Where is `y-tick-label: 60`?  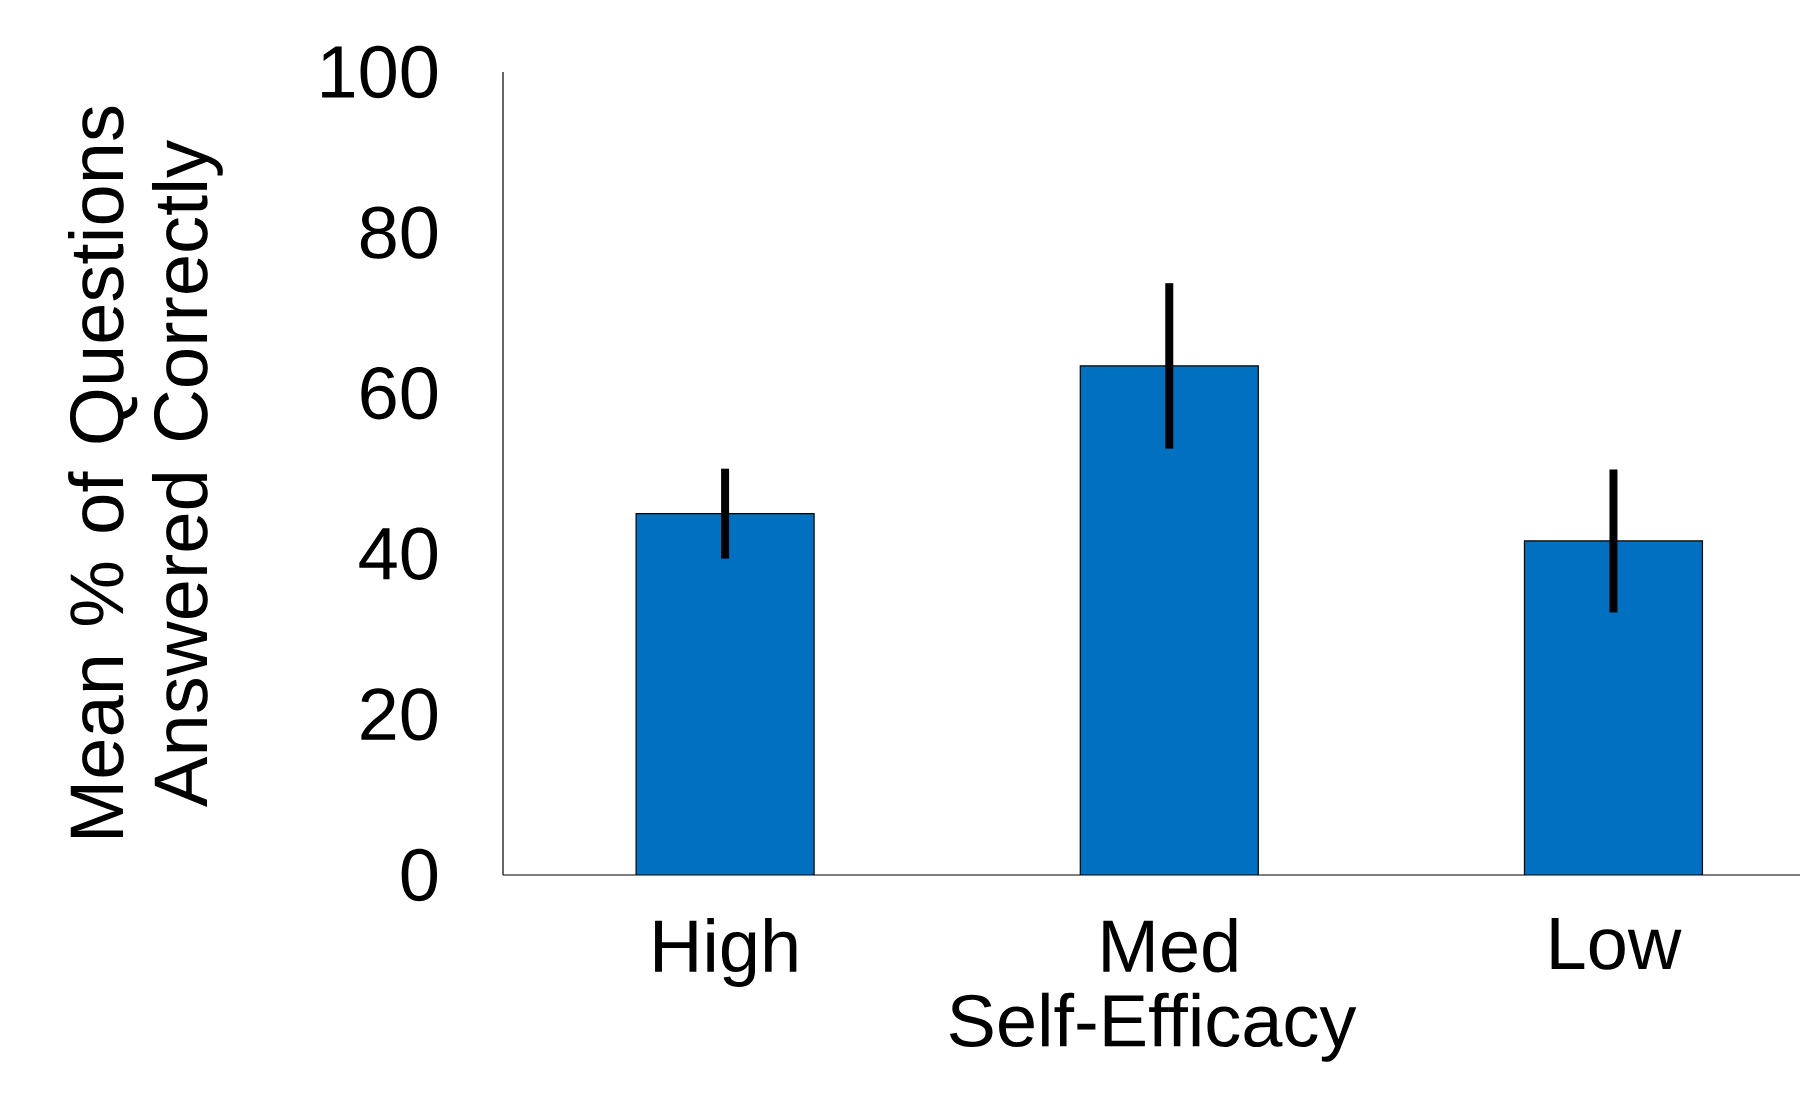
y-tick-label: 60 is located at coordinates (399, 393).